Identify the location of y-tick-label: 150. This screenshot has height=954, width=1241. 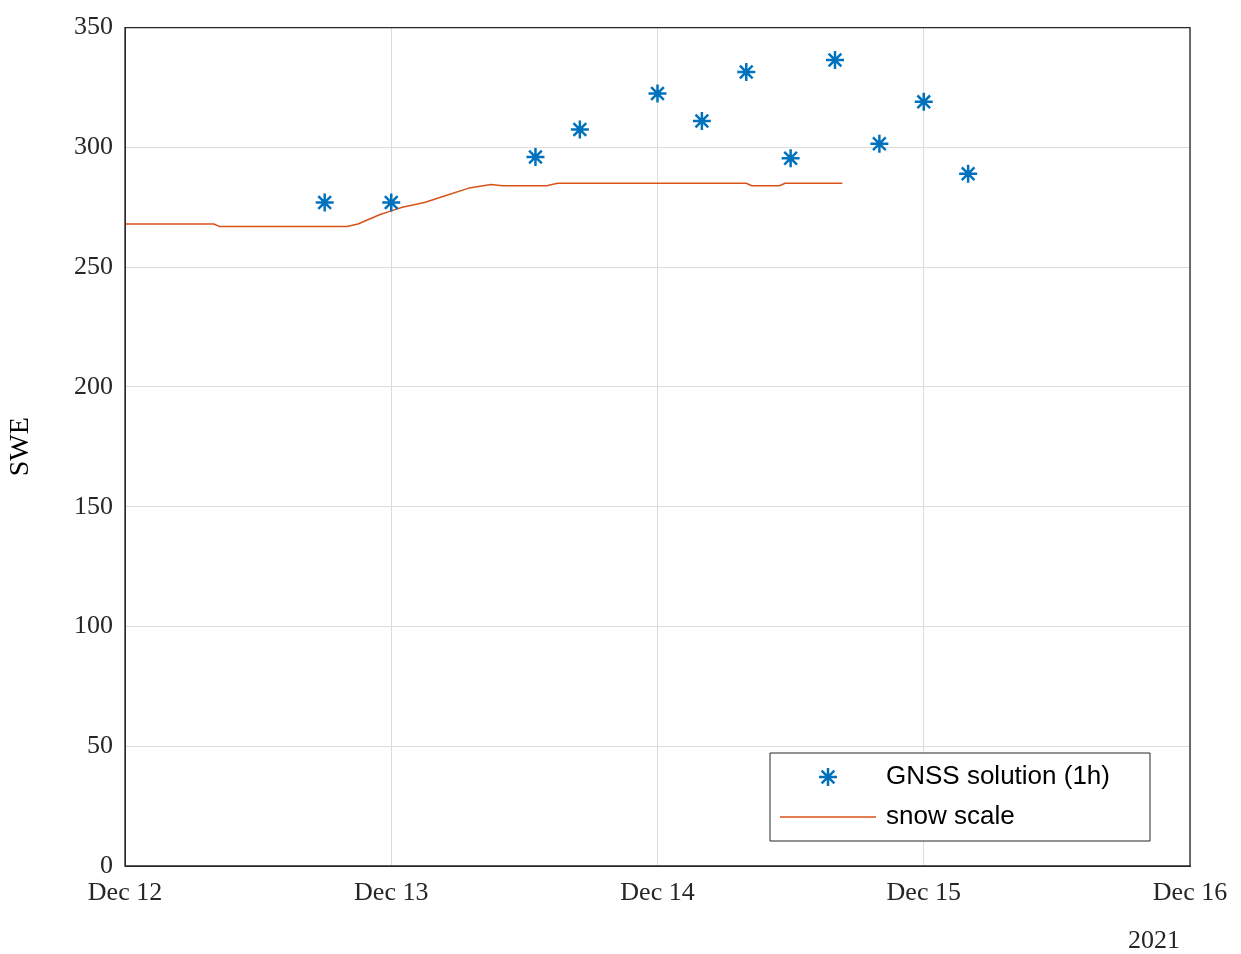
(93, 505).